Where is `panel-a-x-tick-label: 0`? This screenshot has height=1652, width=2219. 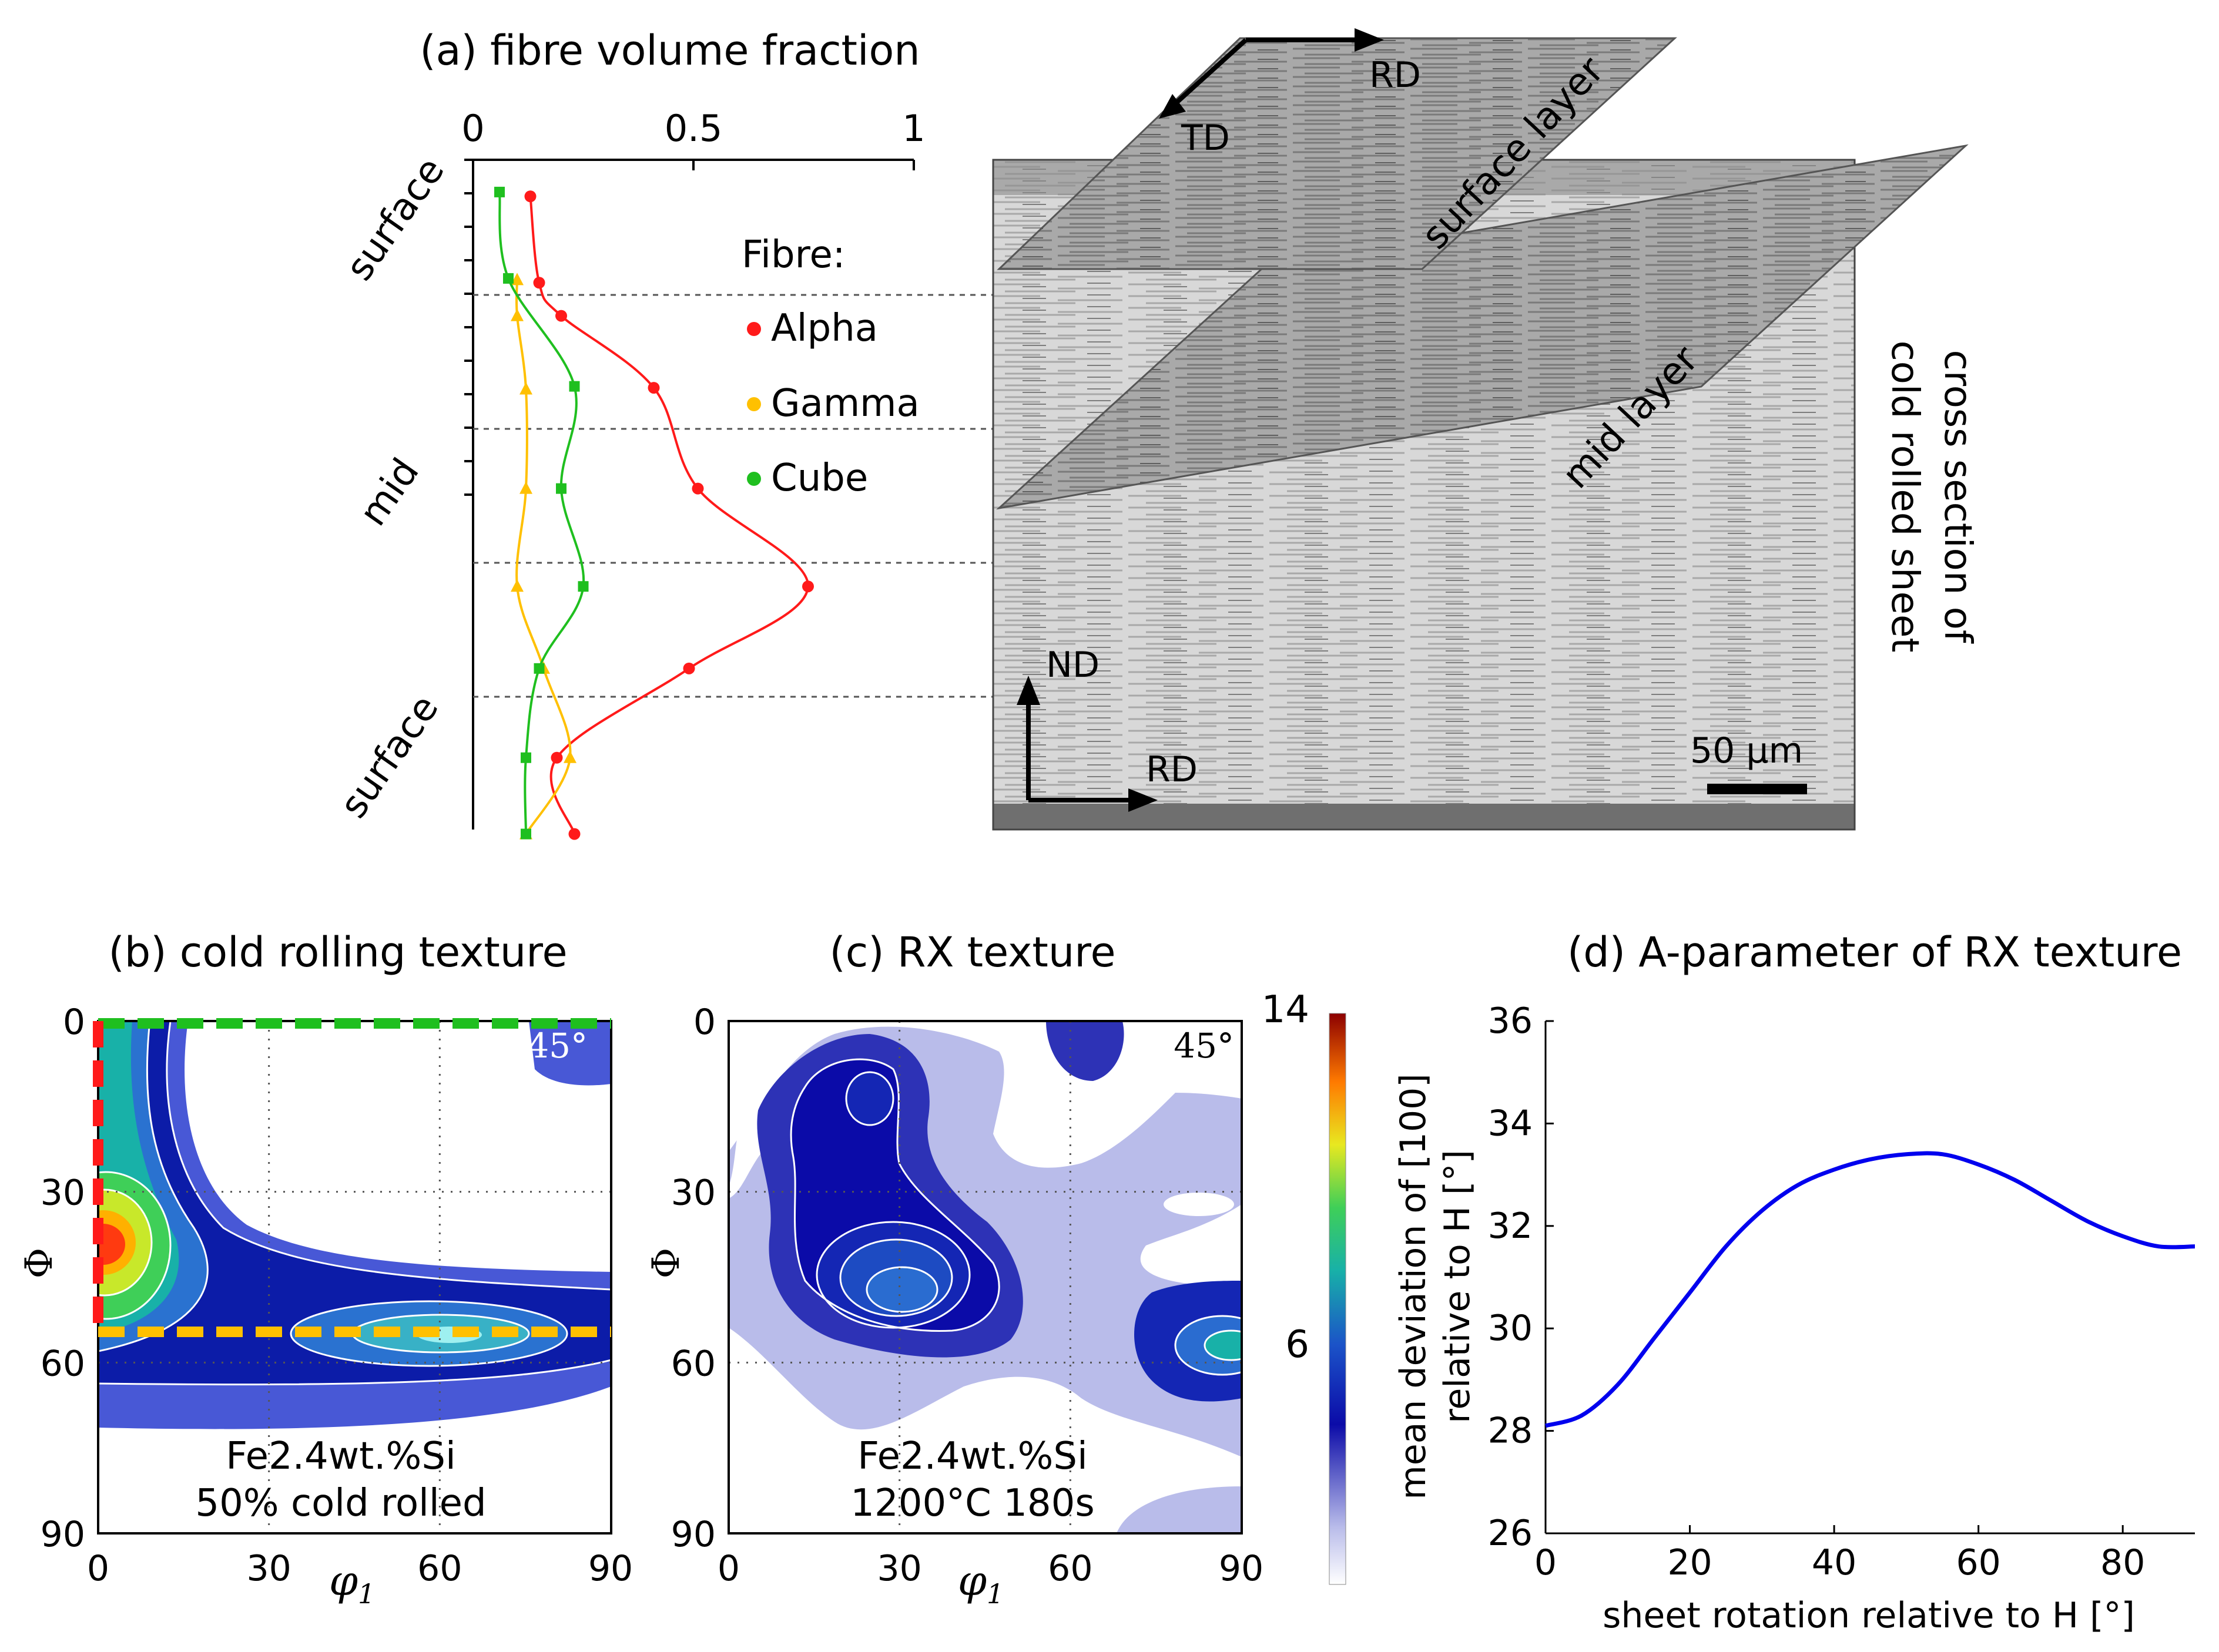
panel-a-x-tick-label: 0 is located at coordinates (472, 128).